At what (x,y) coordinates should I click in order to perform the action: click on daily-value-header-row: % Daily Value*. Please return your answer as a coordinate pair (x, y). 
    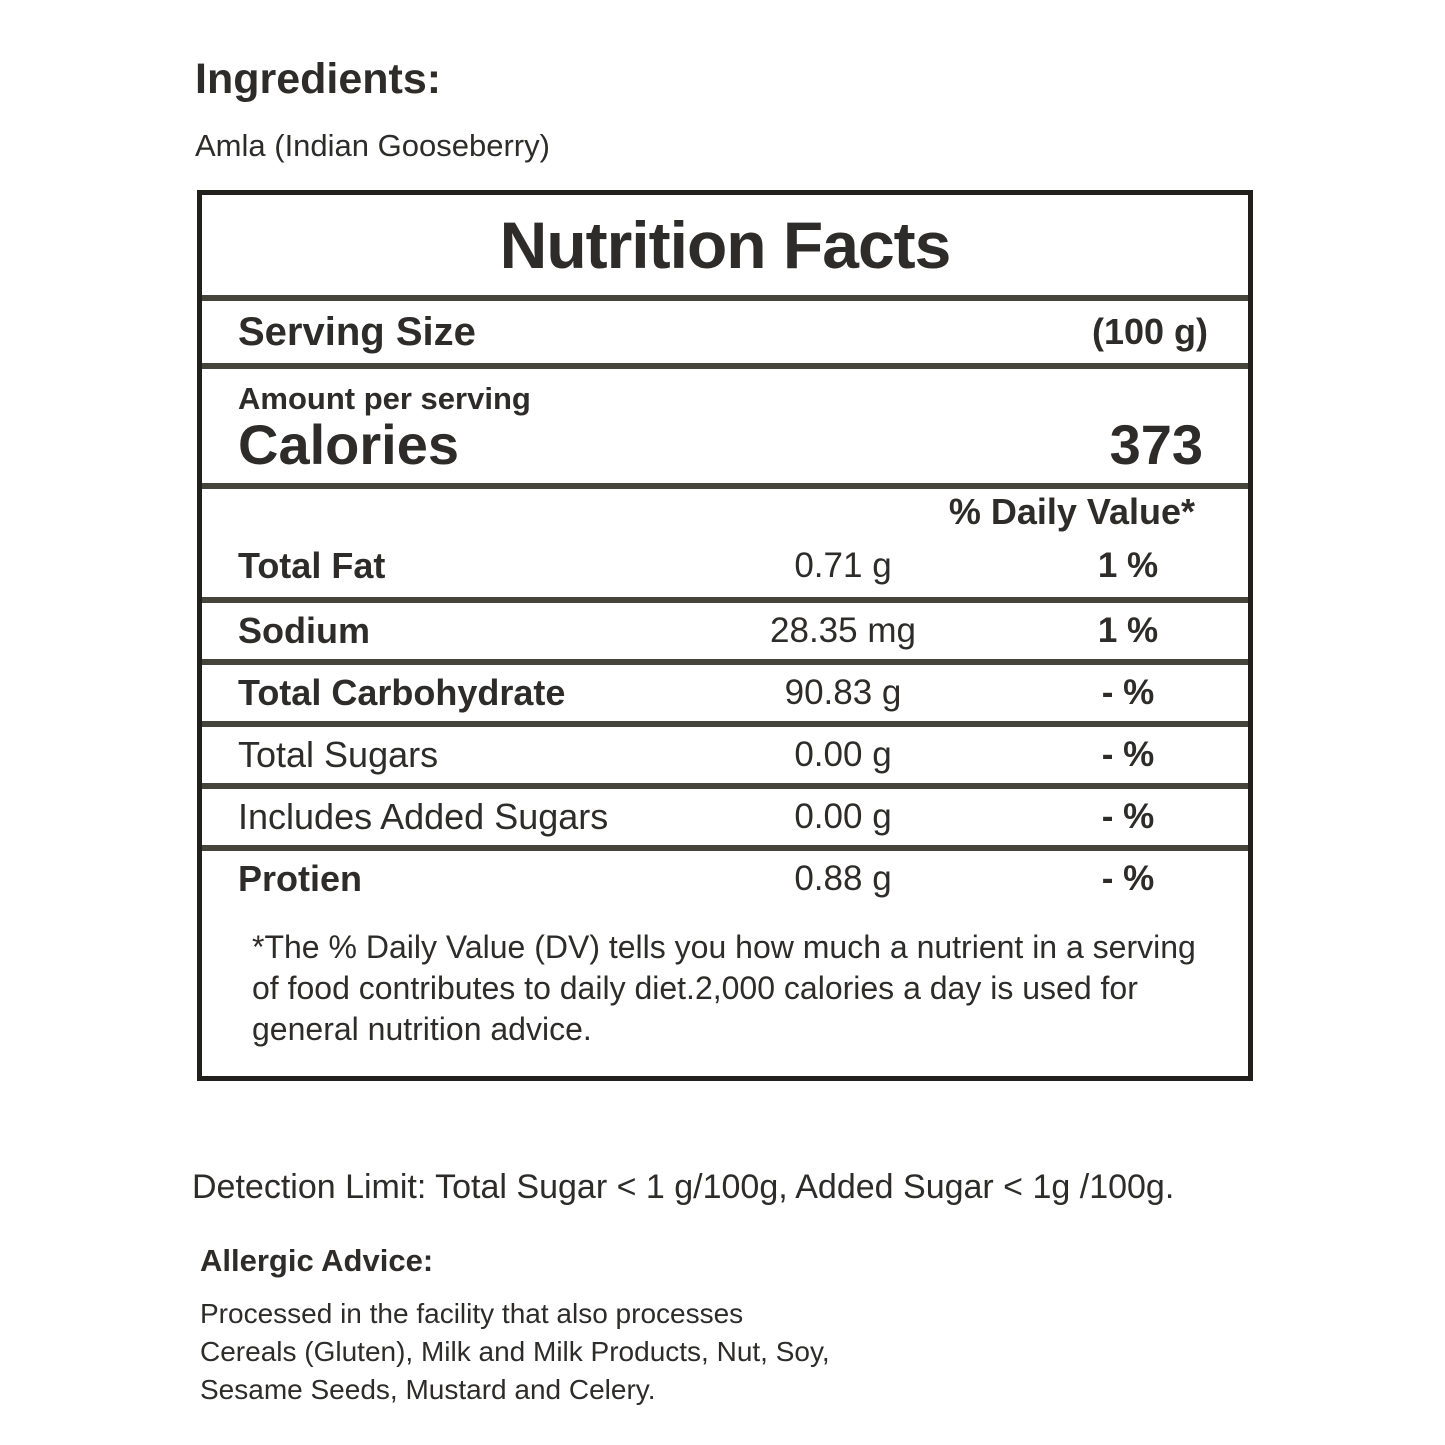
    Looking at the image, I should click on (725, 509).